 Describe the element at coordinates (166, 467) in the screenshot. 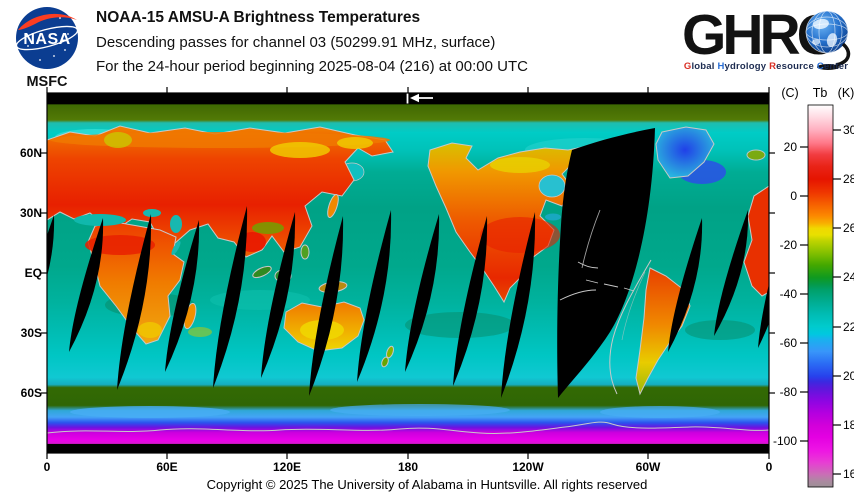

I see `lon-tick-label: 60E` at that location.